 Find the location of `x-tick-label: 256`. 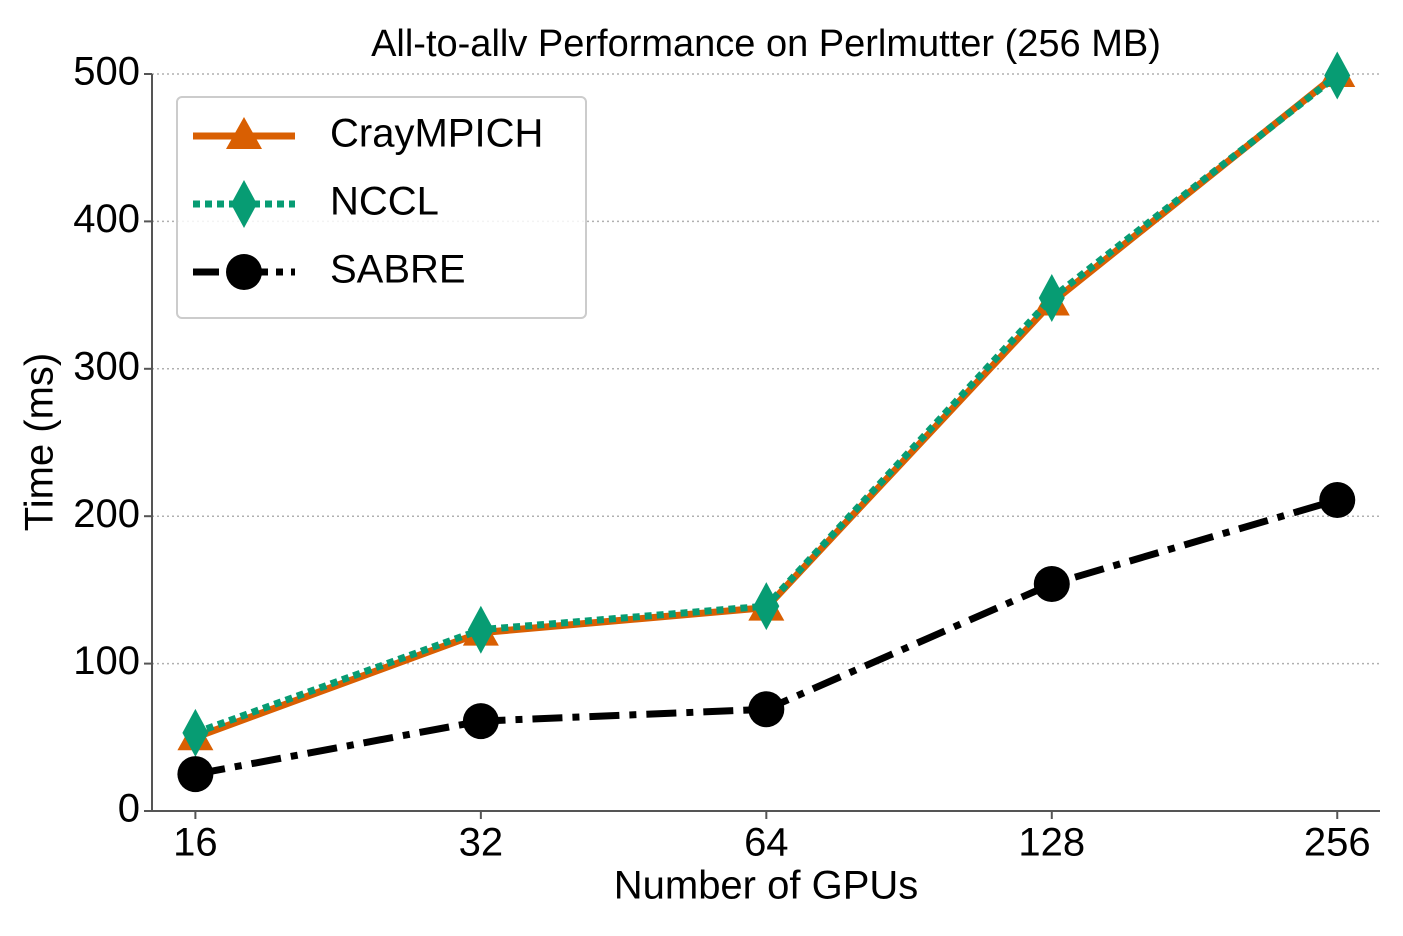

x-tick-label: 256 is located at coordinates (1337, 843).